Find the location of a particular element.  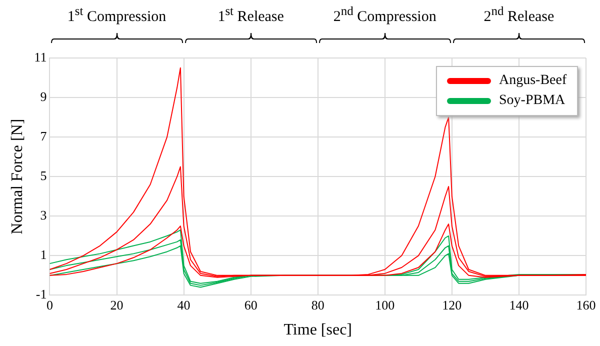

text: 2$^{nd}$ Compression is located at coordinates (385, 15).